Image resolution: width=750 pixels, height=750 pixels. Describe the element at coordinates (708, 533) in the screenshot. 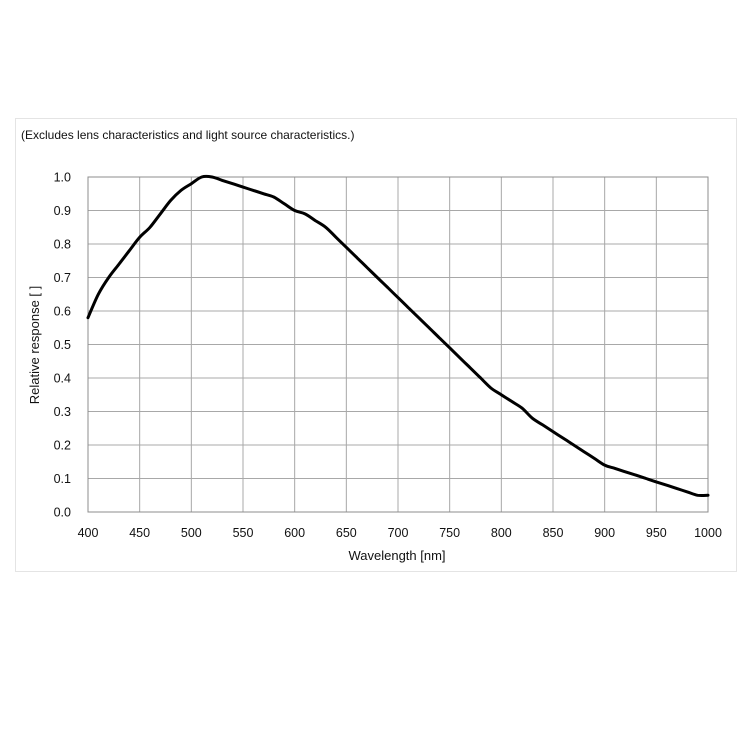

I see `x-tick-label: 1000` at that location.